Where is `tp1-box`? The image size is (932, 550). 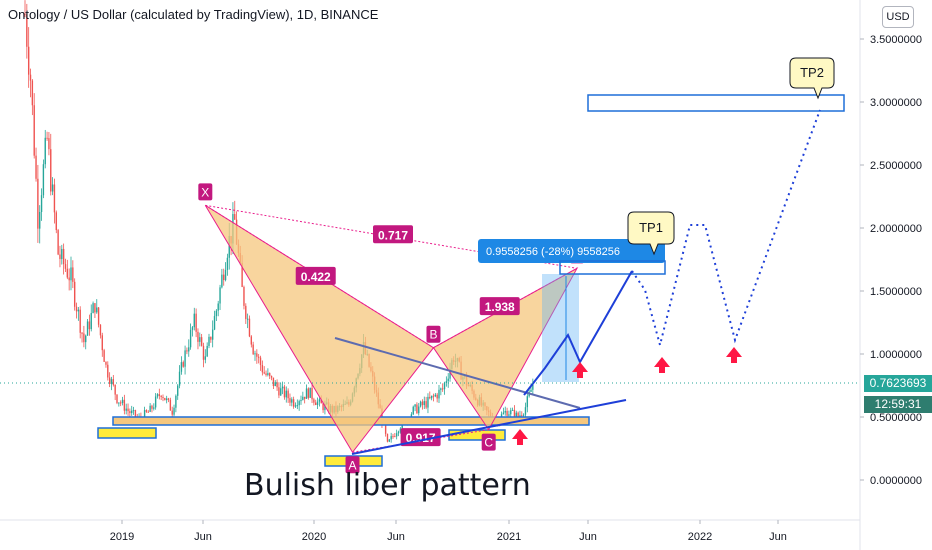 tp1-box is located at coordinates (612, 267).